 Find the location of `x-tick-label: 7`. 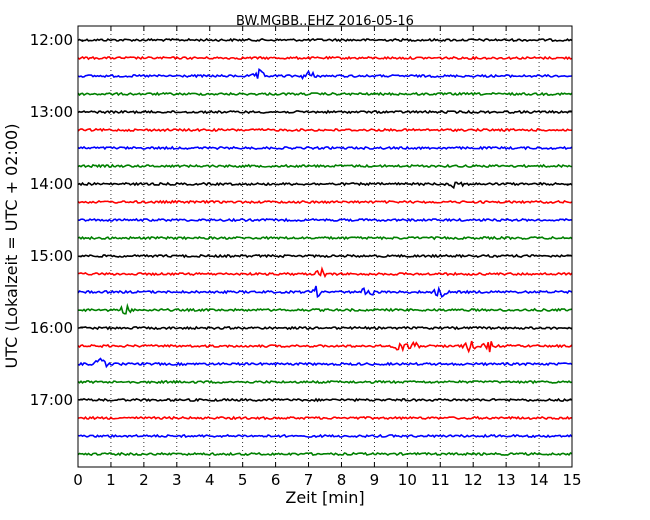

x-tick-label: 7 is located at coordinates (309, 480).